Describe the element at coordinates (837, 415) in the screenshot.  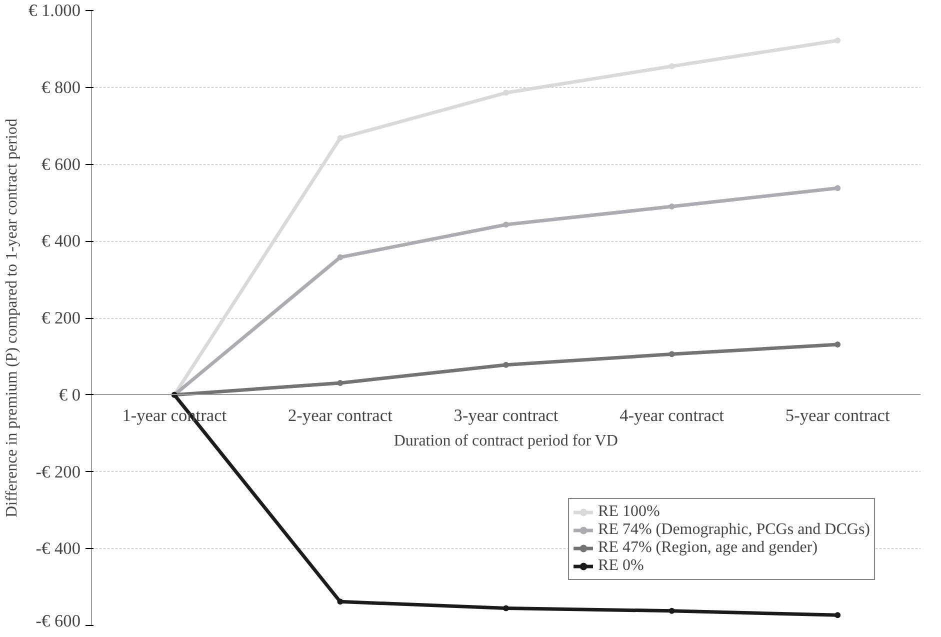
I see `x-tick-label: 5-year contract` at that location.